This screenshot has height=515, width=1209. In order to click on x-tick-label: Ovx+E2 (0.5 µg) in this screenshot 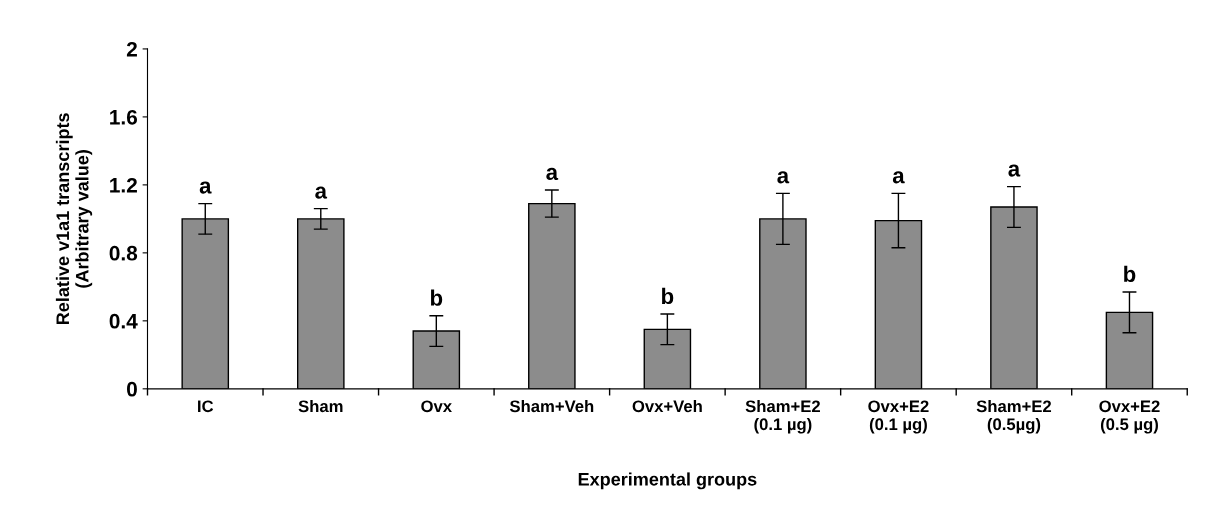, I will do `click(1129, 417)`.